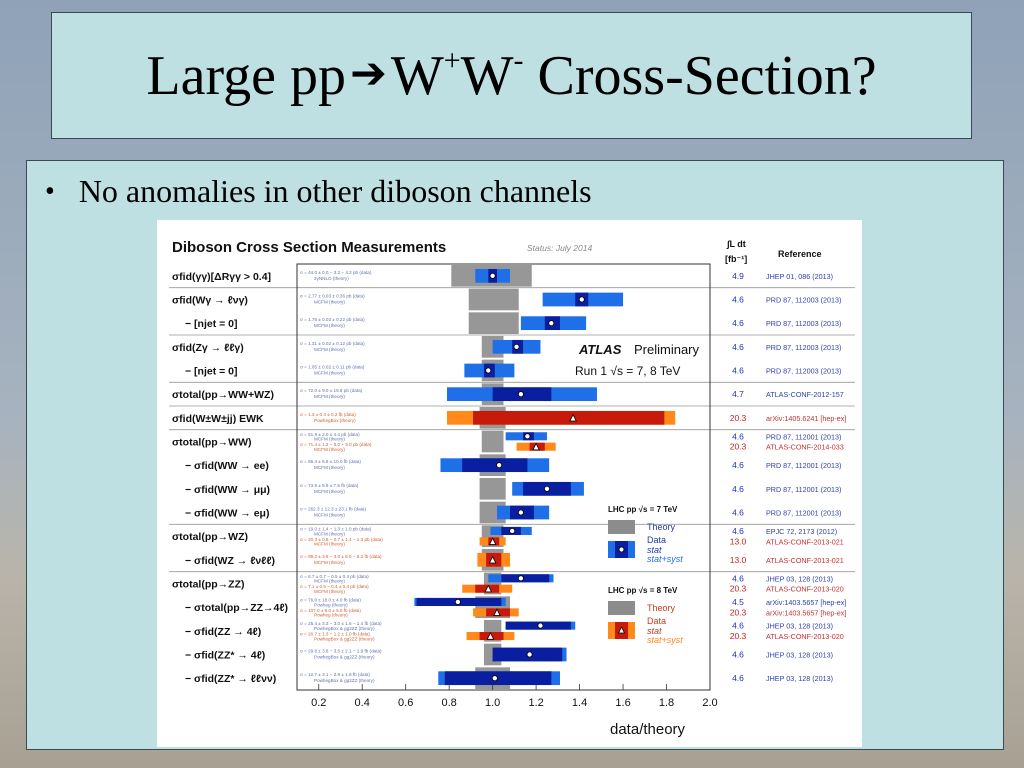  I want to click on lumi-value: 4.5, so click(738, 602).